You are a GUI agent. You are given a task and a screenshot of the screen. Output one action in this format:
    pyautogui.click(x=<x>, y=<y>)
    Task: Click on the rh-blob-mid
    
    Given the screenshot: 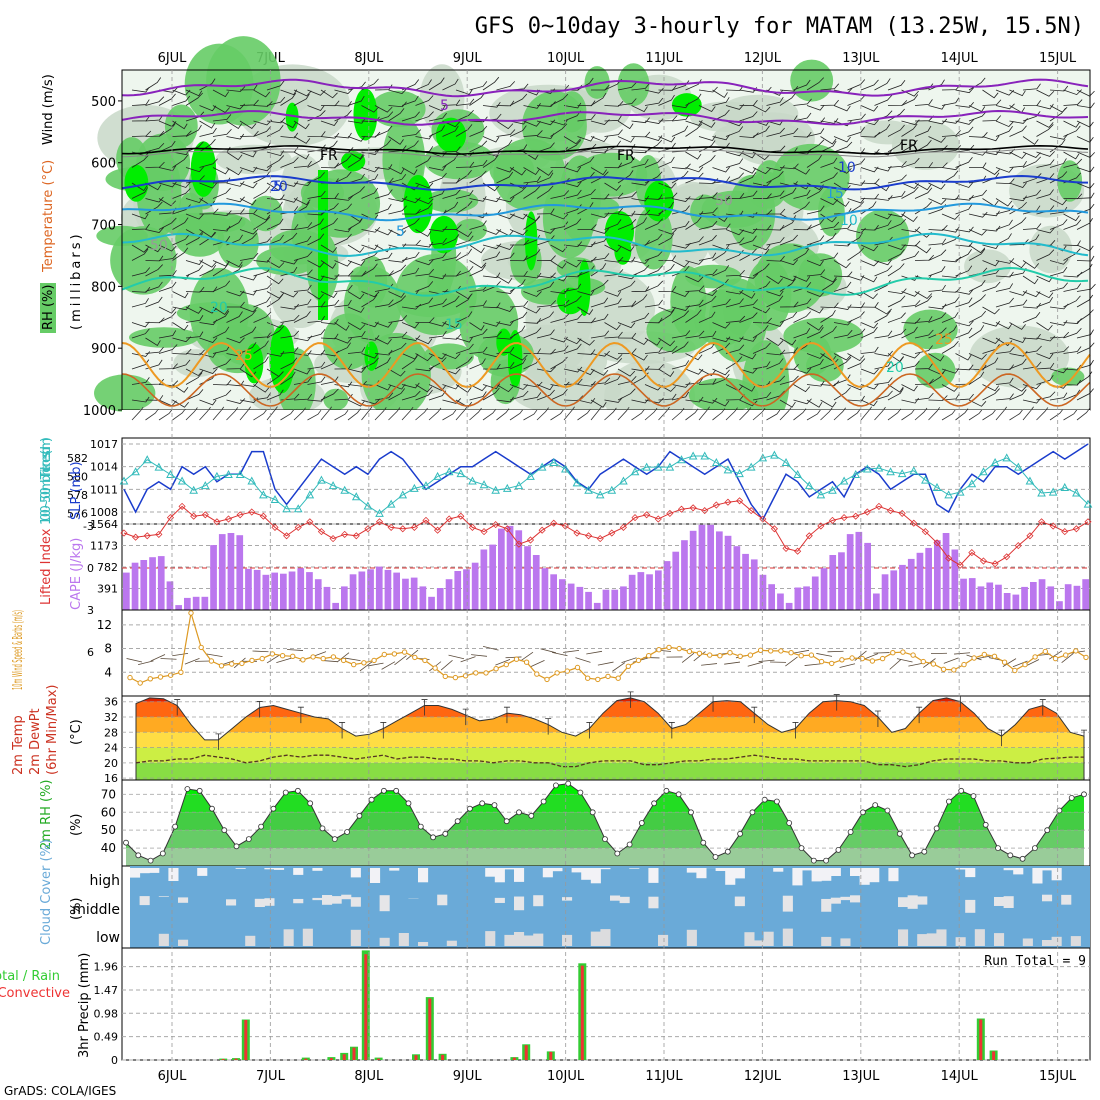 What is the action you would take?
    pyautogui.click(x=925, y=145)
    